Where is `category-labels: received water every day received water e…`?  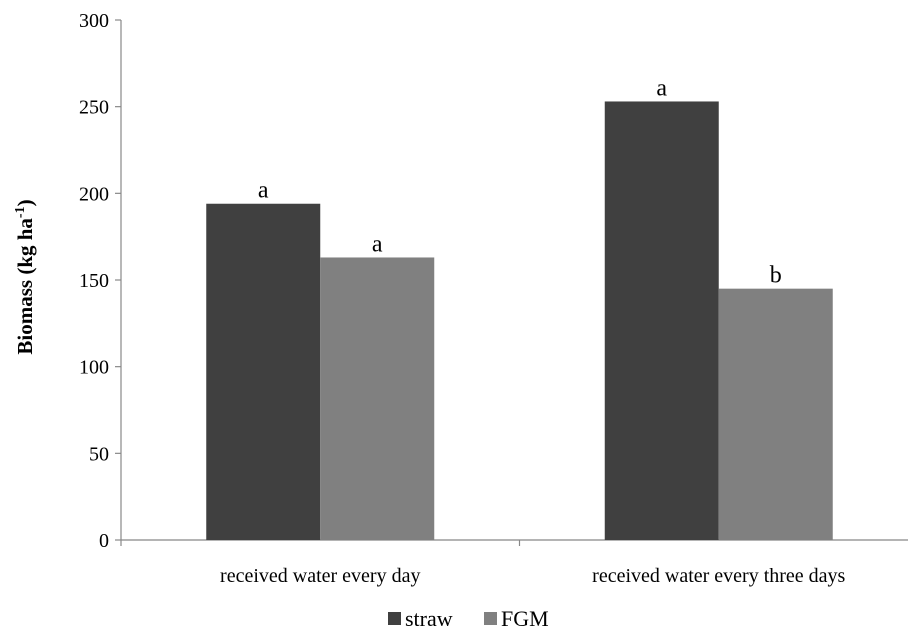 category-labels: received water every day received water e… is located at coordinates (533, 576).